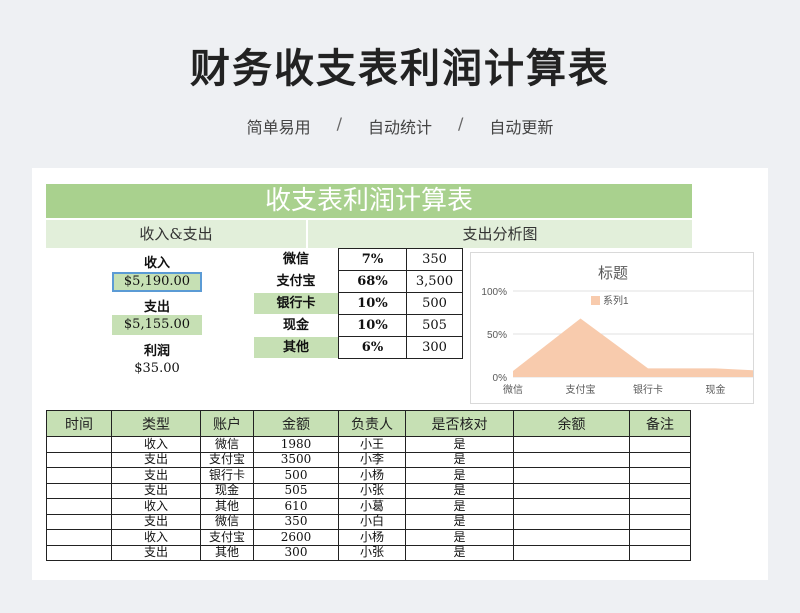  Describe the element at coordinates (296, 521) in the screenshot. I see `ledger-cell-amount: 350` at that location.